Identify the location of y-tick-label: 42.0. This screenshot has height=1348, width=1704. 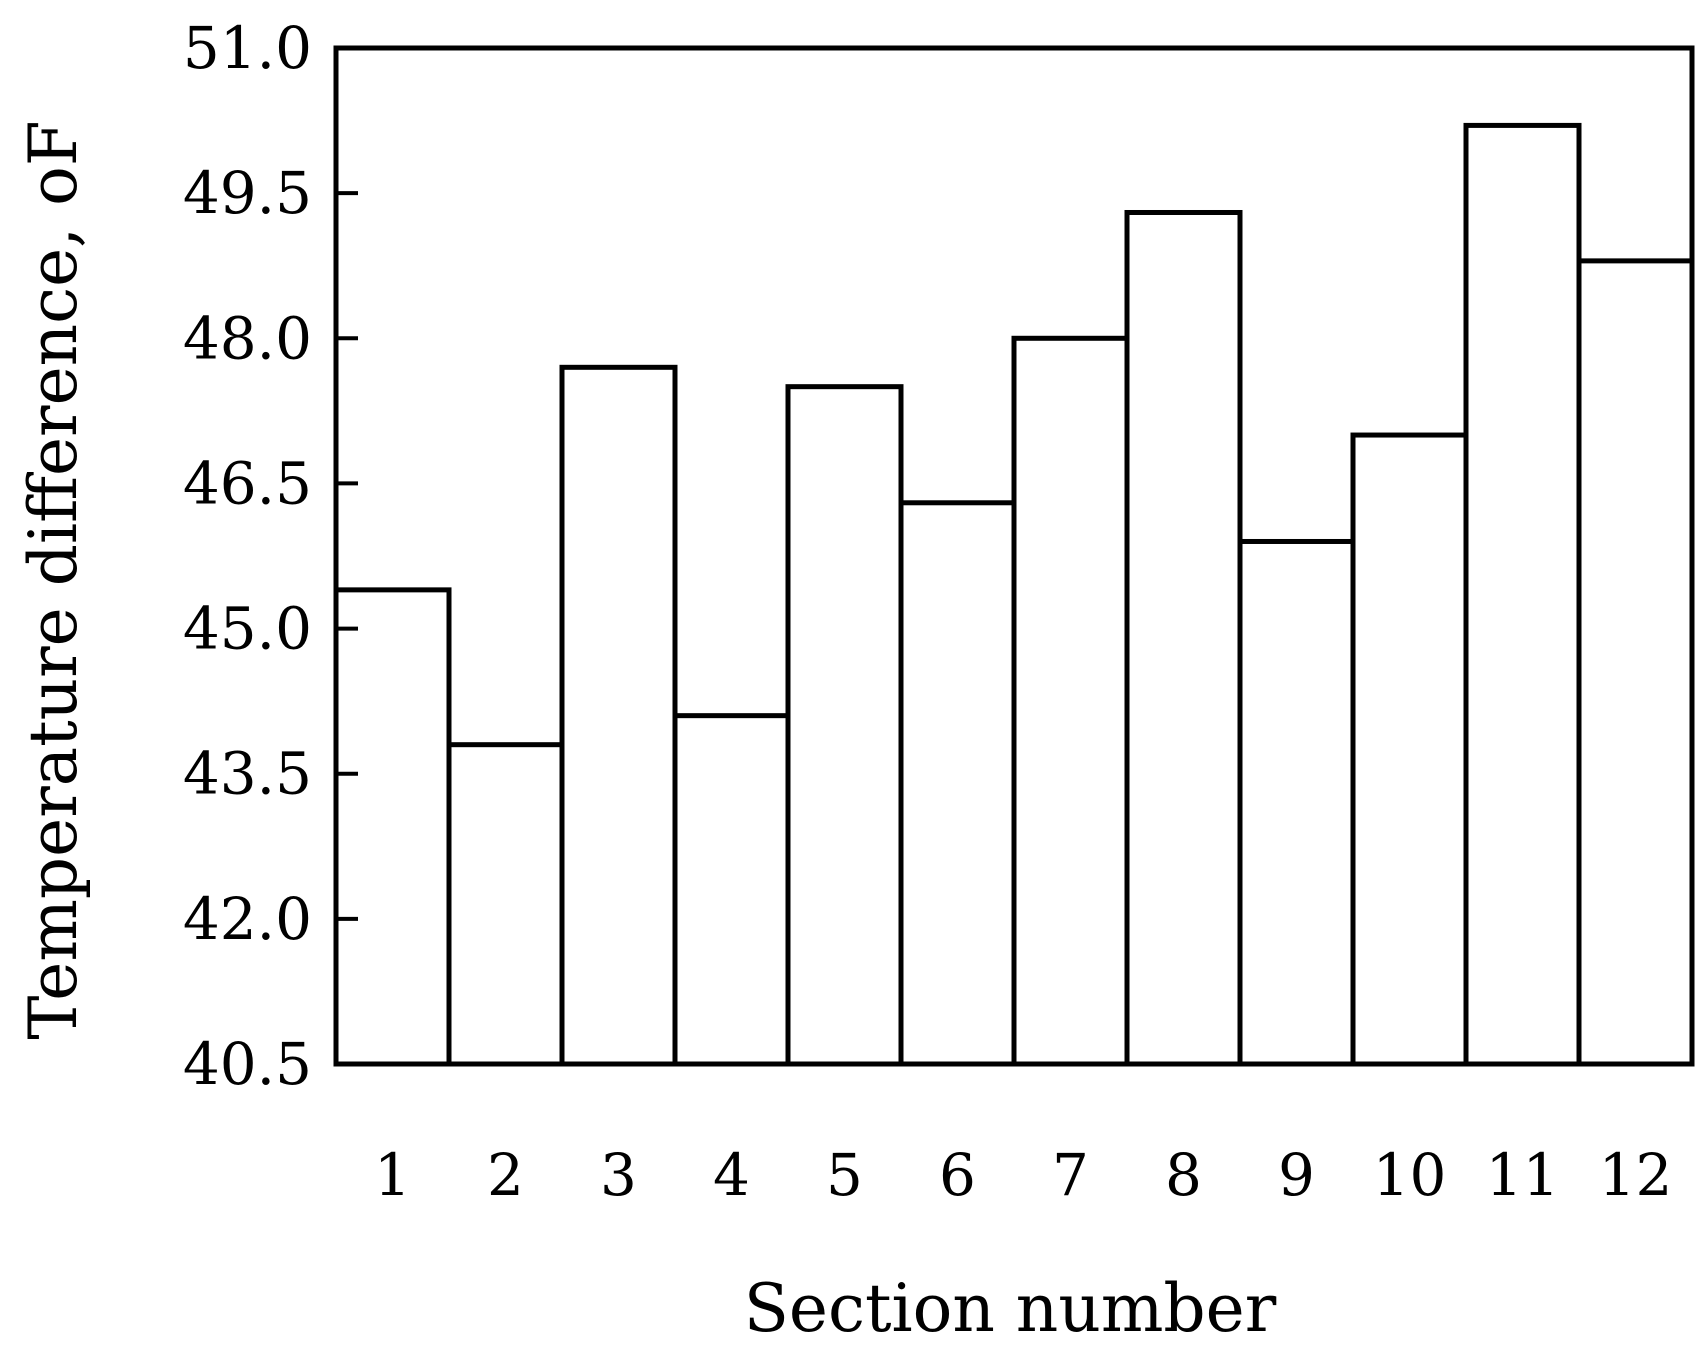
(247, 919).